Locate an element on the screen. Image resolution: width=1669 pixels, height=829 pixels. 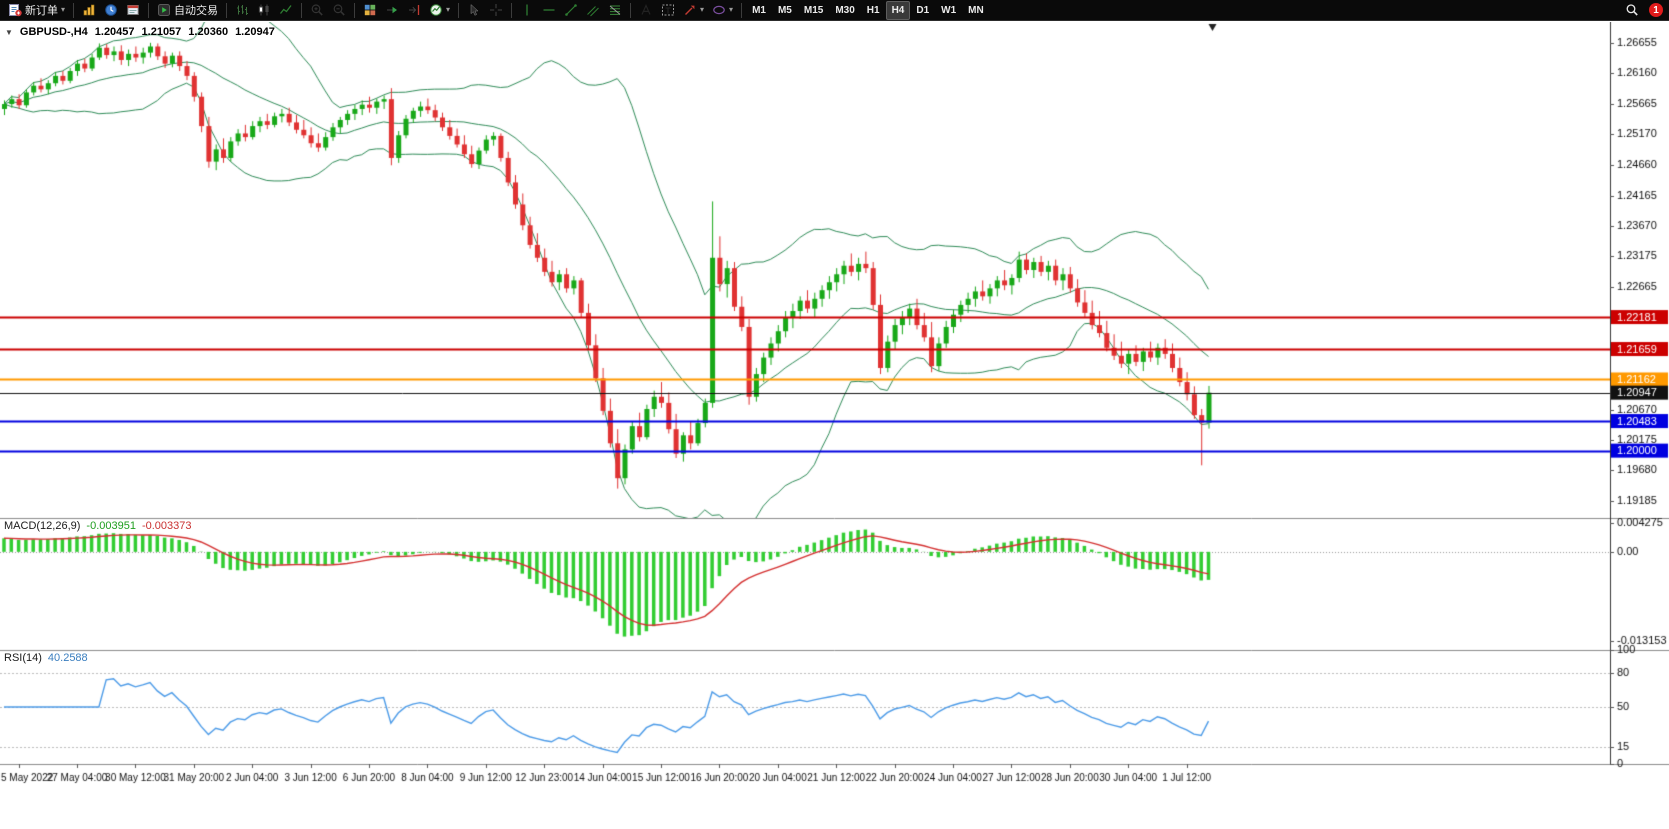
timeframe-m15-button-label: M15 is located at coordinates (813, 10).